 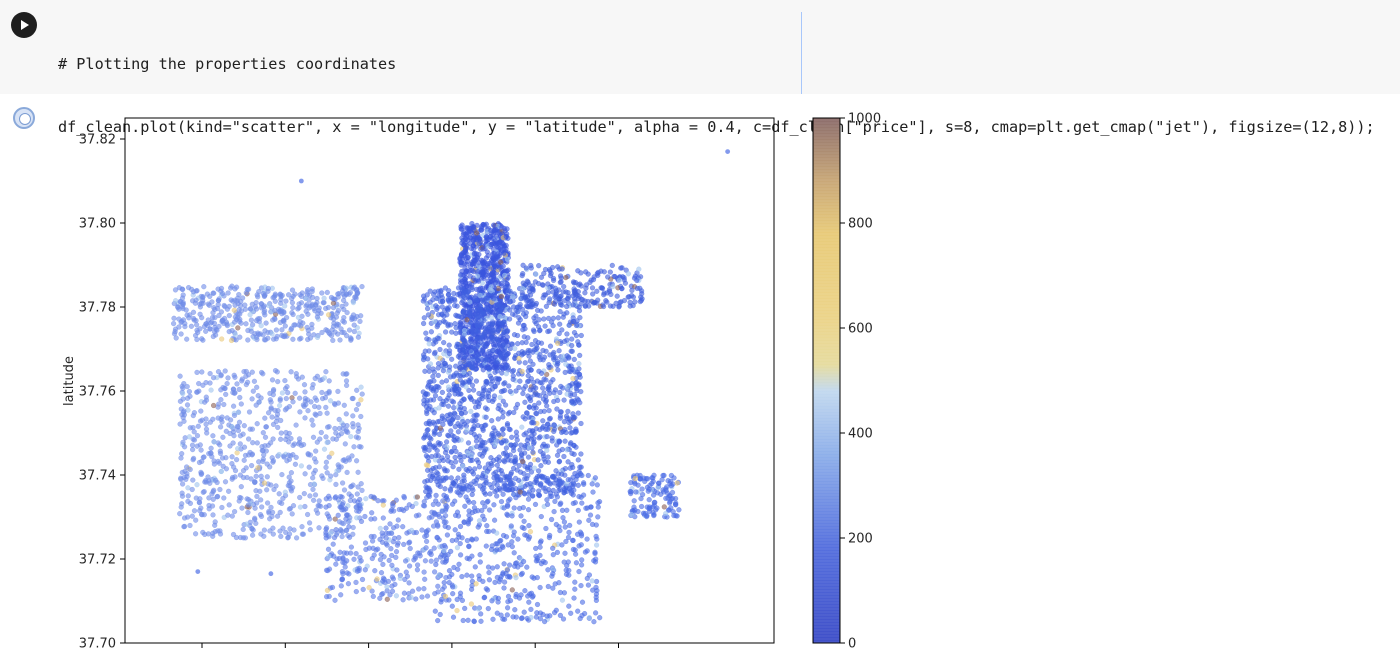 What do you see at coordinates (97, 392) in the screenshot?
I see `y-tick-label: 37.76` at bounding box center [97, 392].